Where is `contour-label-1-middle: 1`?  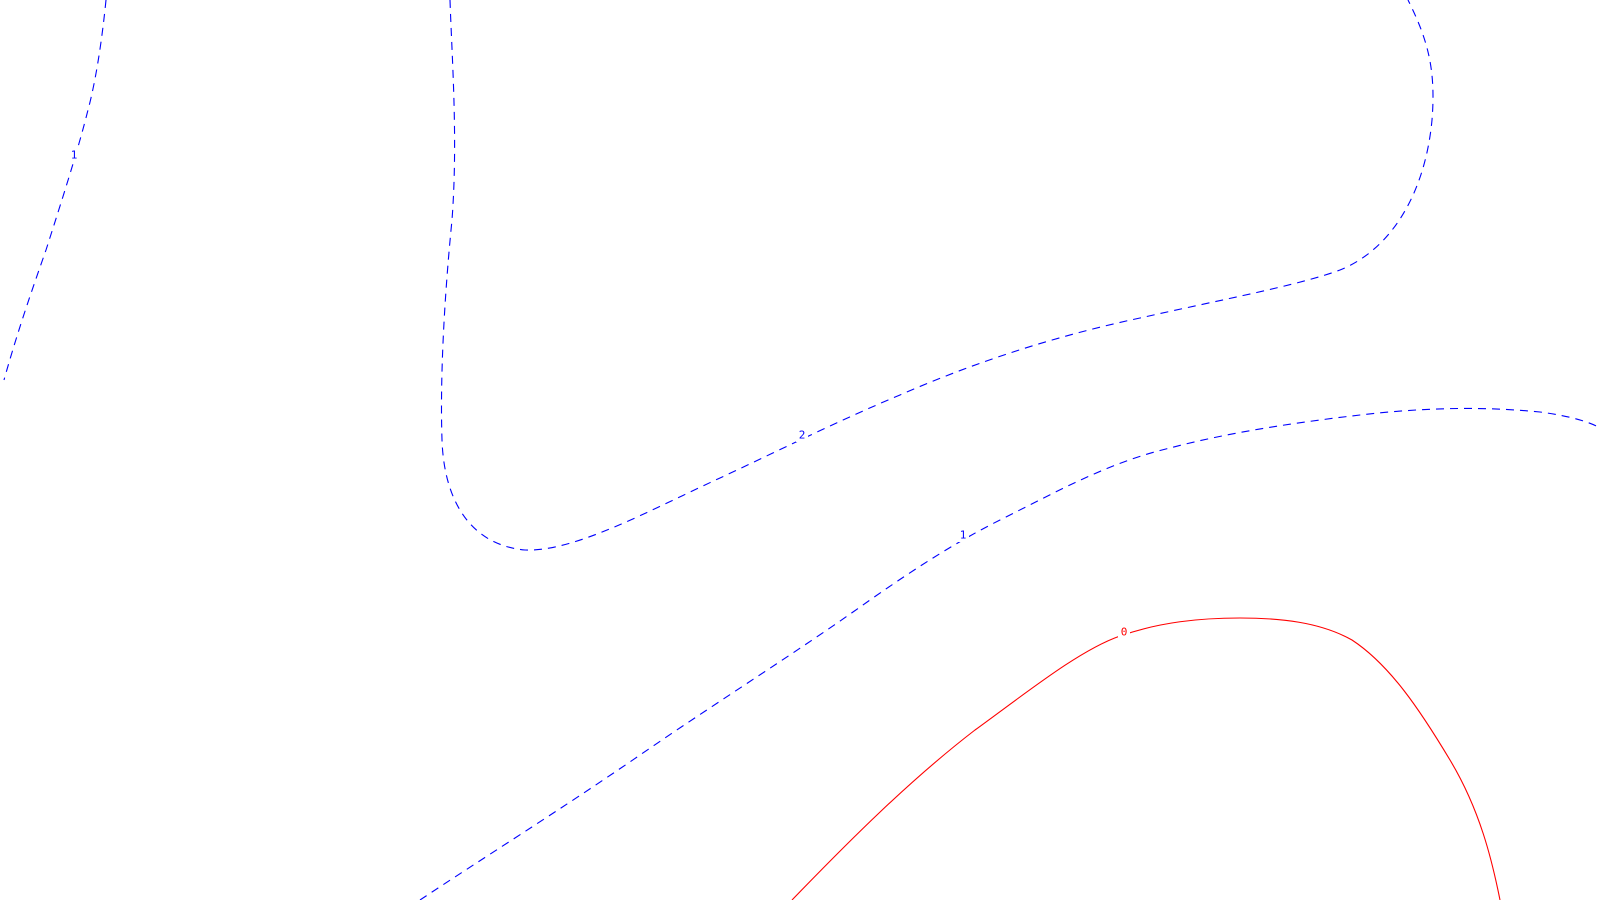
contour-label-1-middle: 1 is located at coordinates (963, 535).